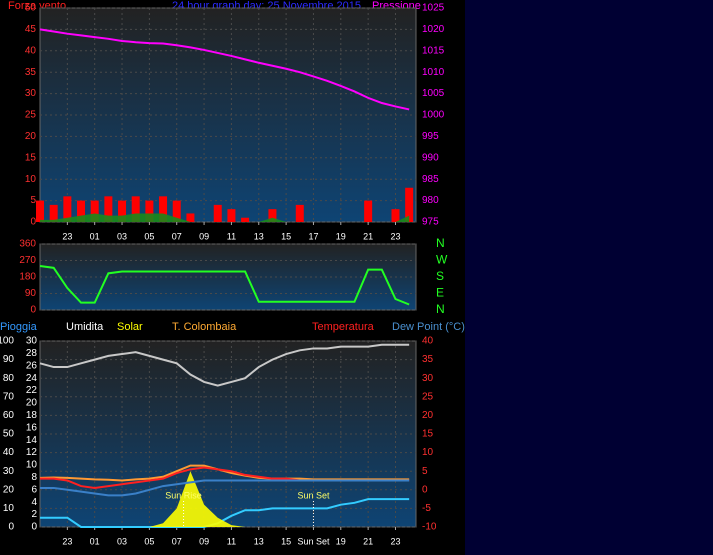 The height and width of the screenshot is (555, 713). I want to click on y-tick-label: 100, so click(7, 341).